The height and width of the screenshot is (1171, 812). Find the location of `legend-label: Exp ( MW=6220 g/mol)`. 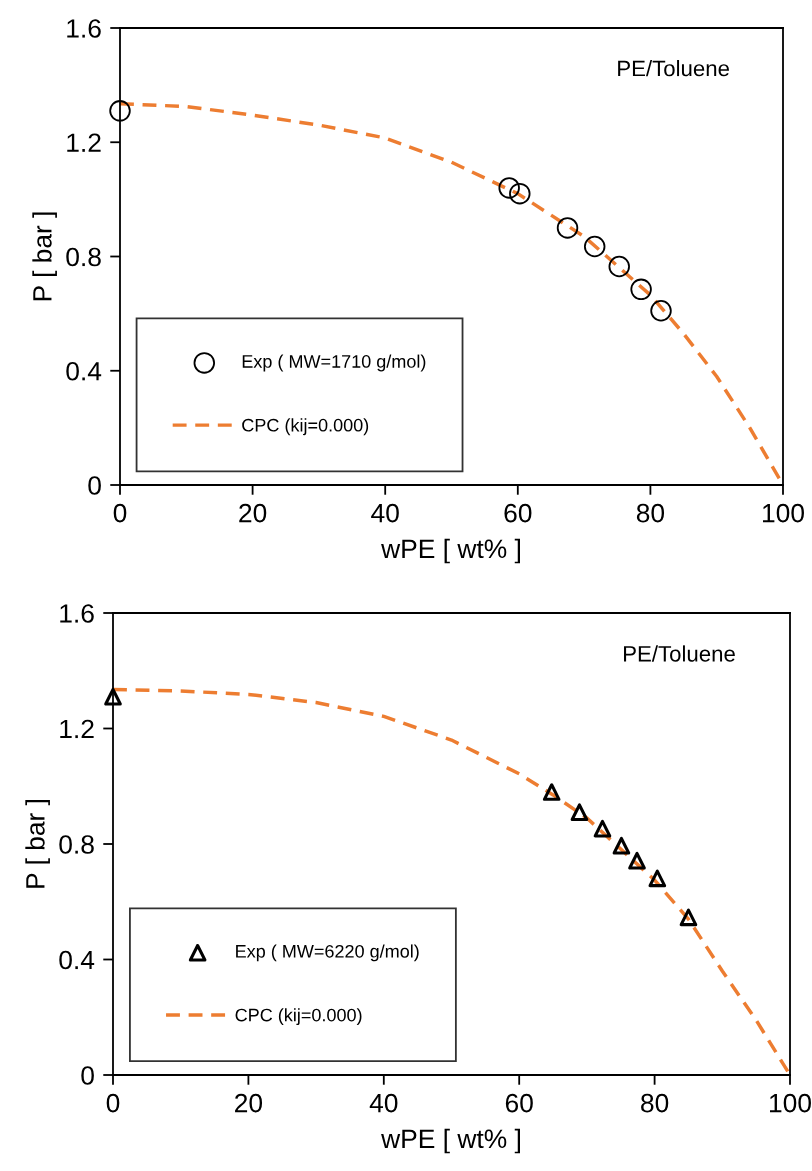

legend-label: Exp ( MW=6220 g/mol) is located at coordinates (327, 953).